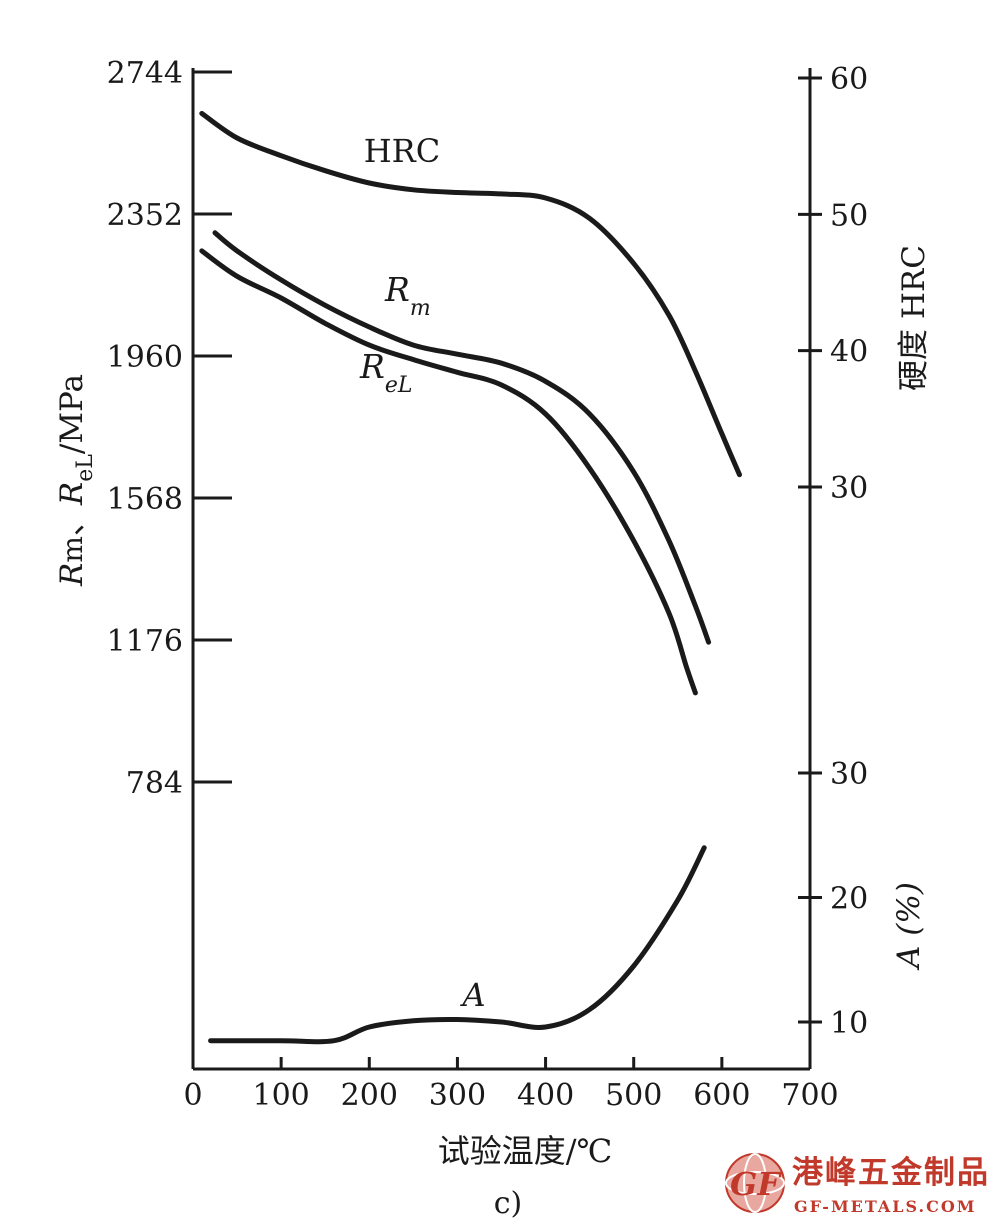  Describe the element at coordinates (369, 1095) in the screenshot. I see `x-tick-label: 200` at that location.